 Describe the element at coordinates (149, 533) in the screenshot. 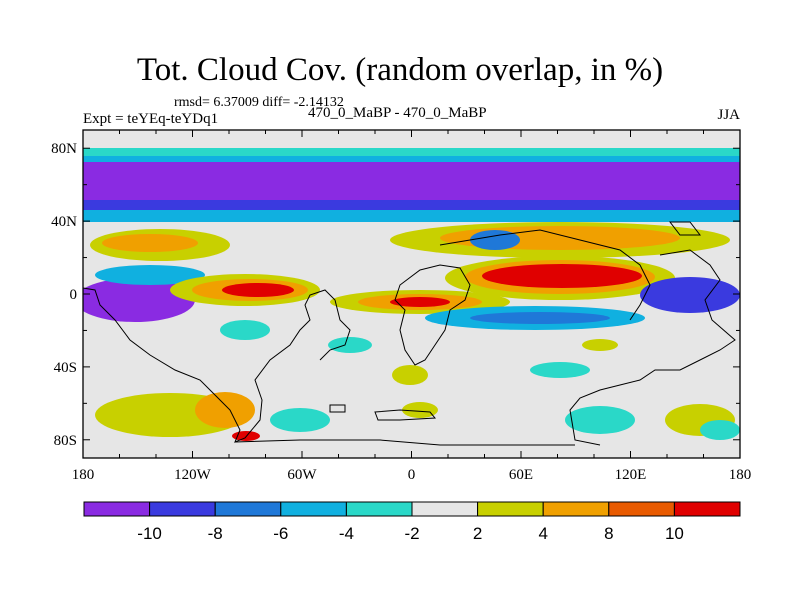

I see `colorbar-label: -10` at that location.